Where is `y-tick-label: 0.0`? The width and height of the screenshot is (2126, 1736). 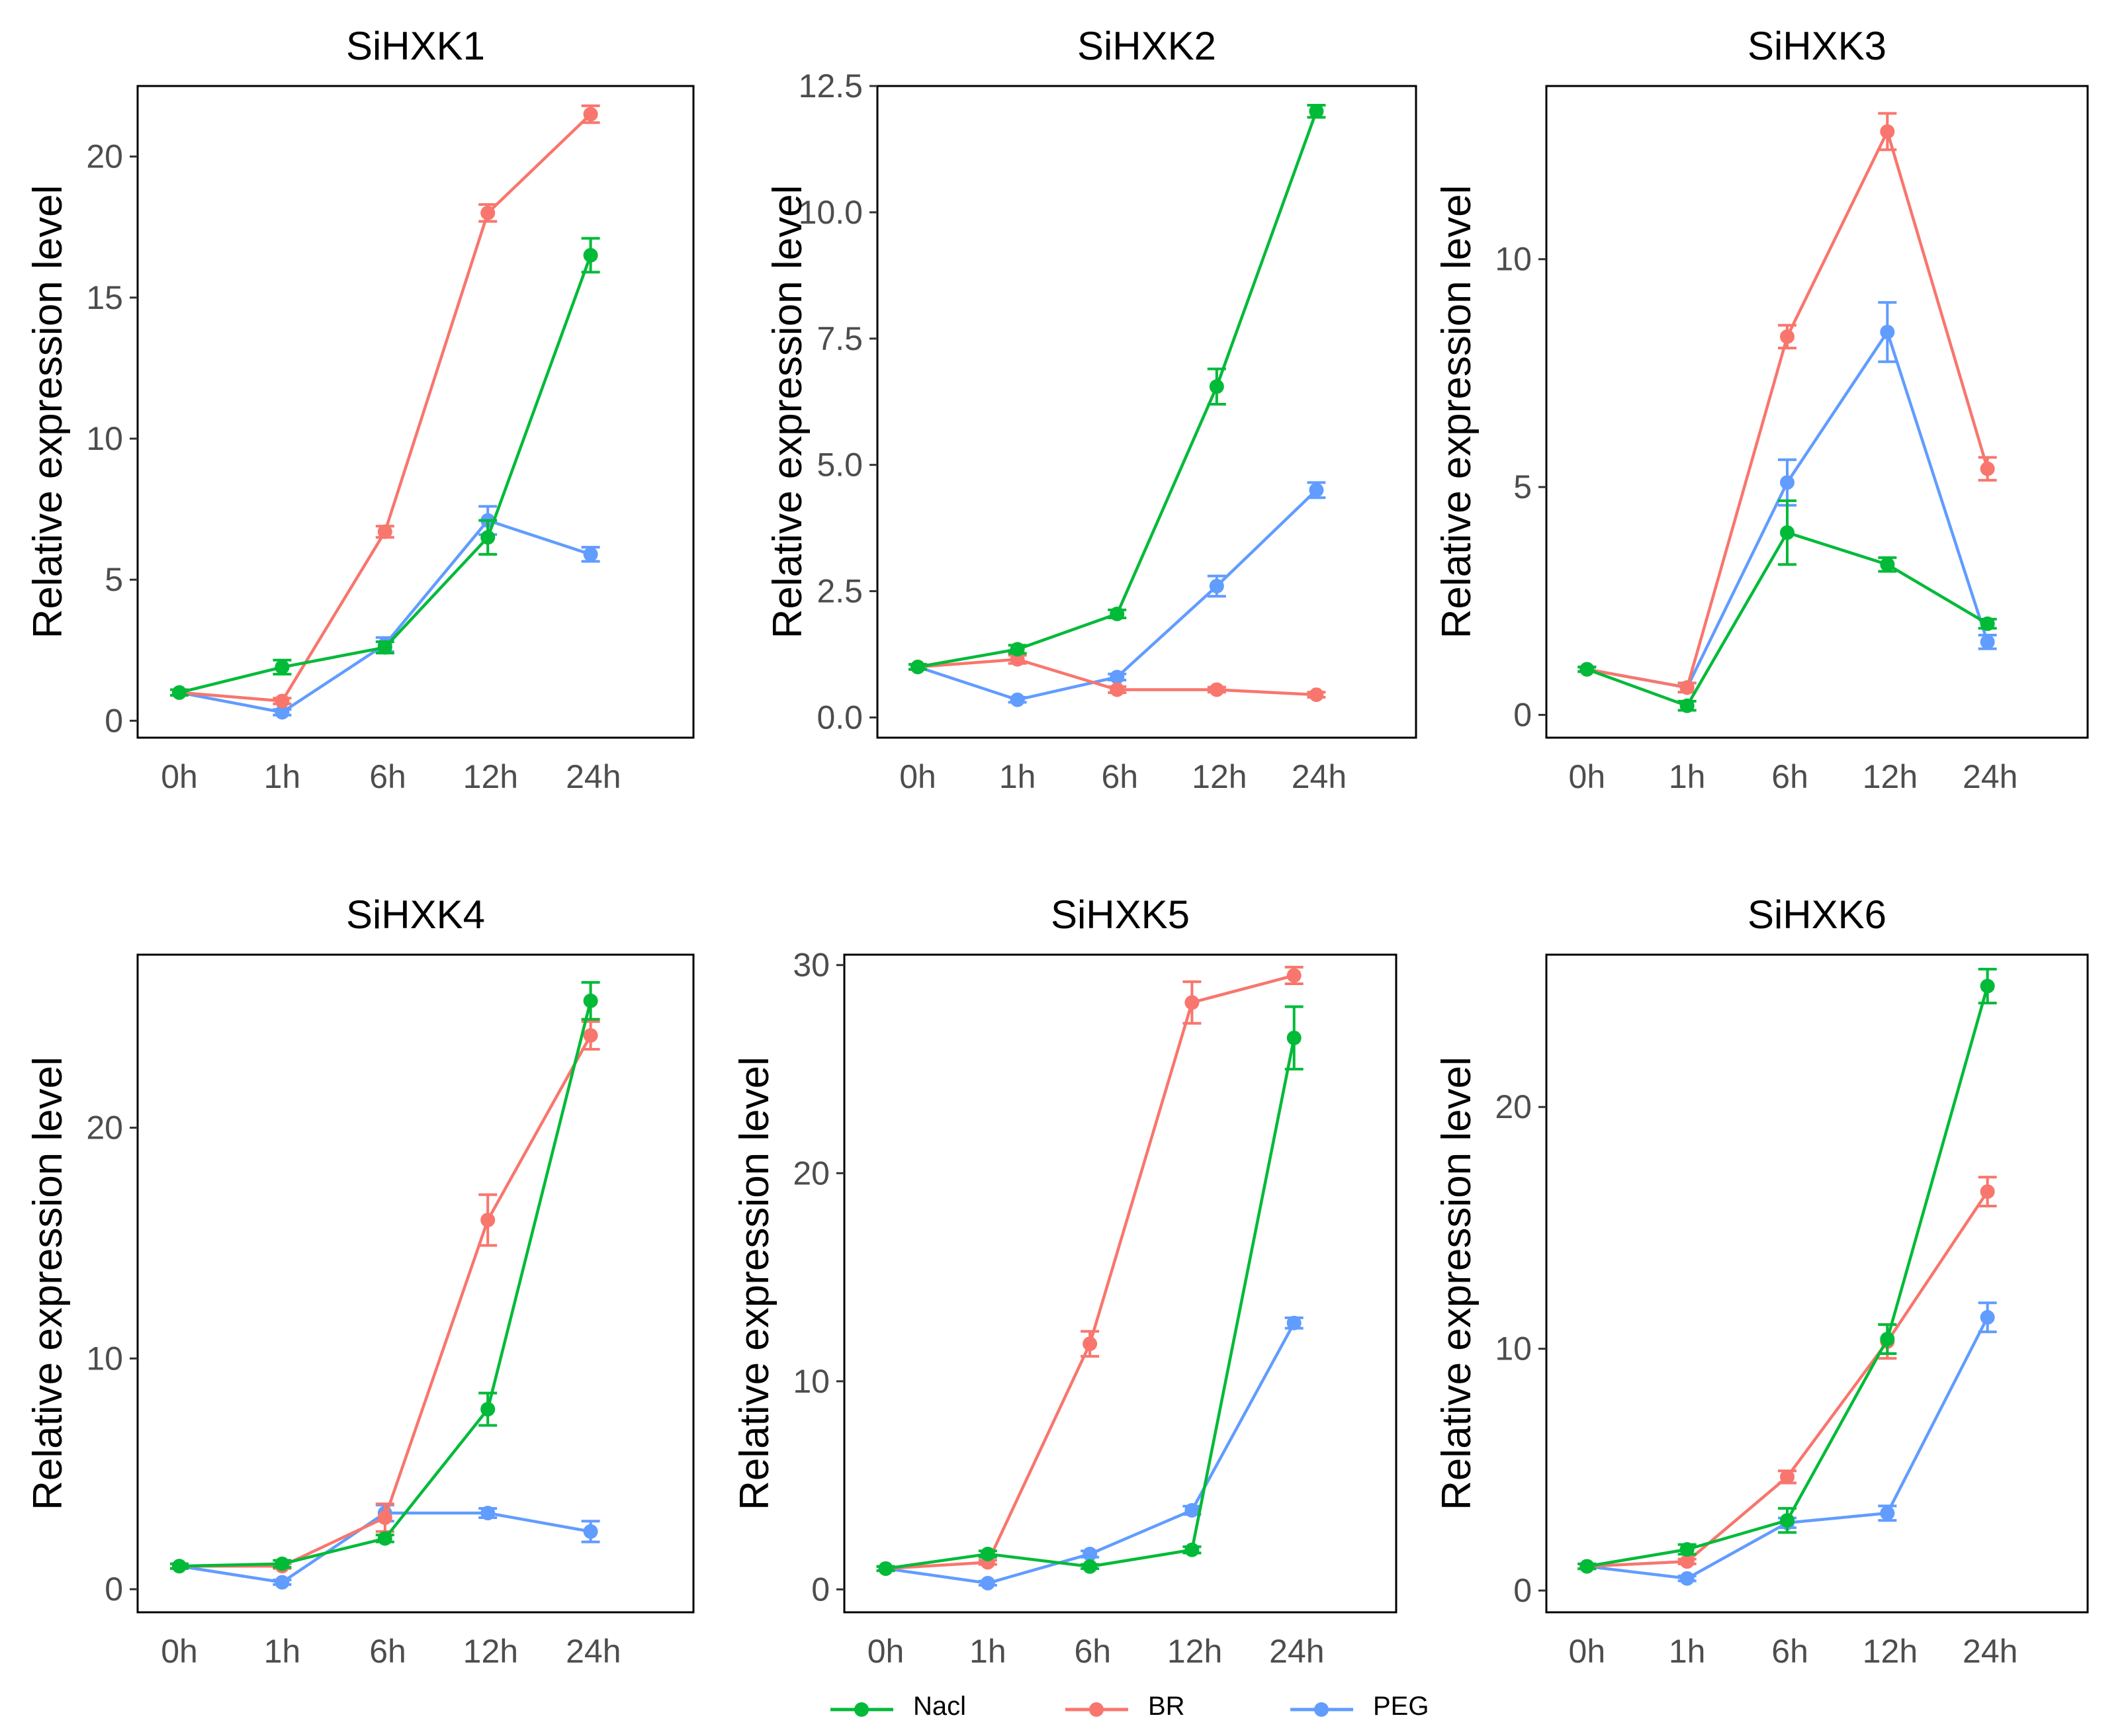
y-tick-label: 0.0 is located at coordinates (840, 717).